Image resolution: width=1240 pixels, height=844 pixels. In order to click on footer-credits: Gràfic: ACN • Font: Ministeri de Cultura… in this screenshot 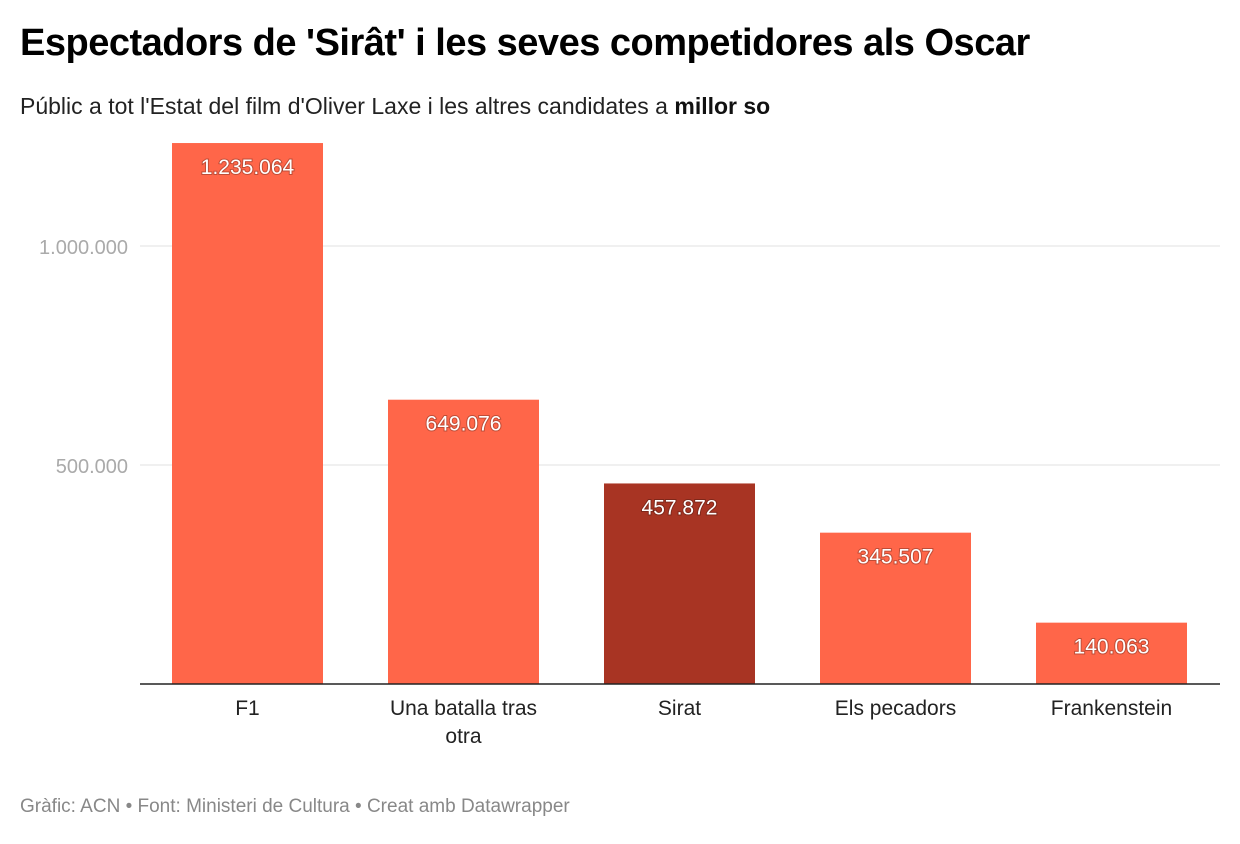, I will do `click(295, 806)`.